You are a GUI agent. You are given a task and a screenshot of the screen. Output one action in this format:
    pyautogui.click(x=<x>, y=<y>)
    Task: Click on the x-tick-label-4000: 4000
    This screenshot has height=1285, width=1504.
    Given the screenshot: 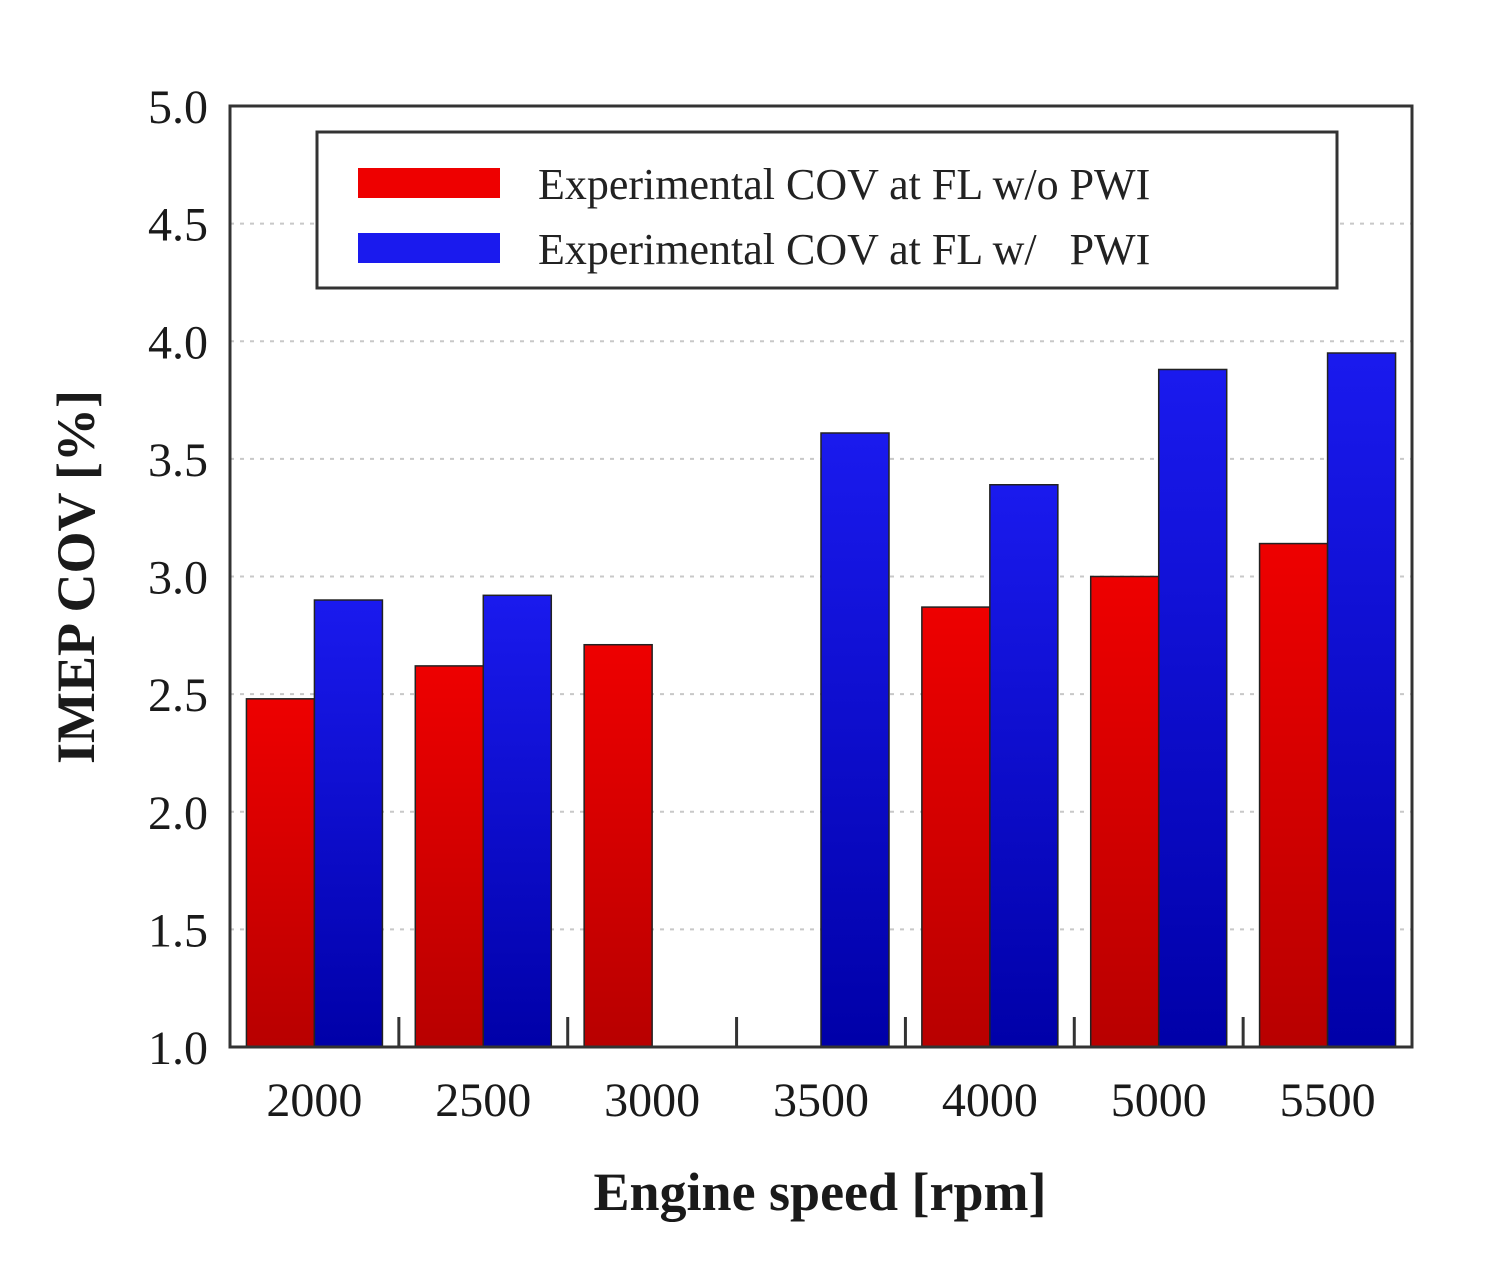 What is the action you would take?
    pyautogui.click(x=990, y=1100)
    